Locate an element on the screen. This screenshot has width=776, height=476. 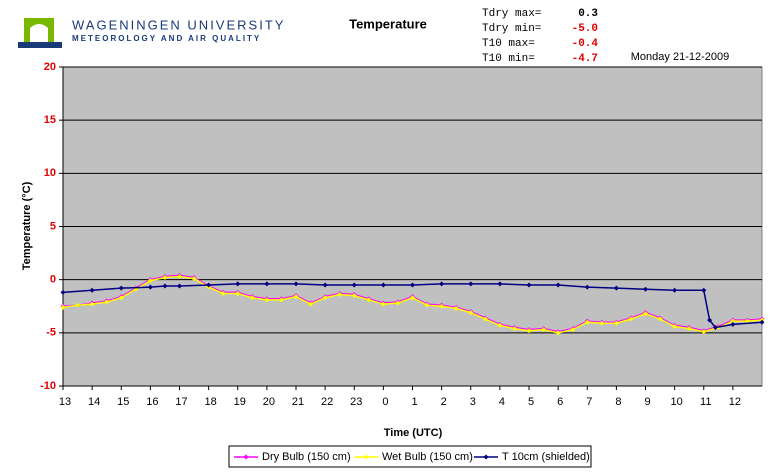
x-tick-label: 5 is located at coordinates (531, 402).